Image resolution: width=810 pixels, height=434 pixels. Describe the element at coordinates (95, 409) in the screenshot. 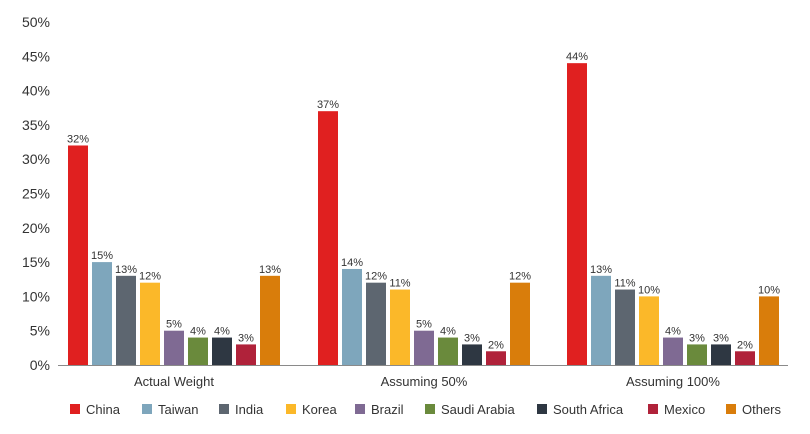

I see `legend-item-china: China` at that location.